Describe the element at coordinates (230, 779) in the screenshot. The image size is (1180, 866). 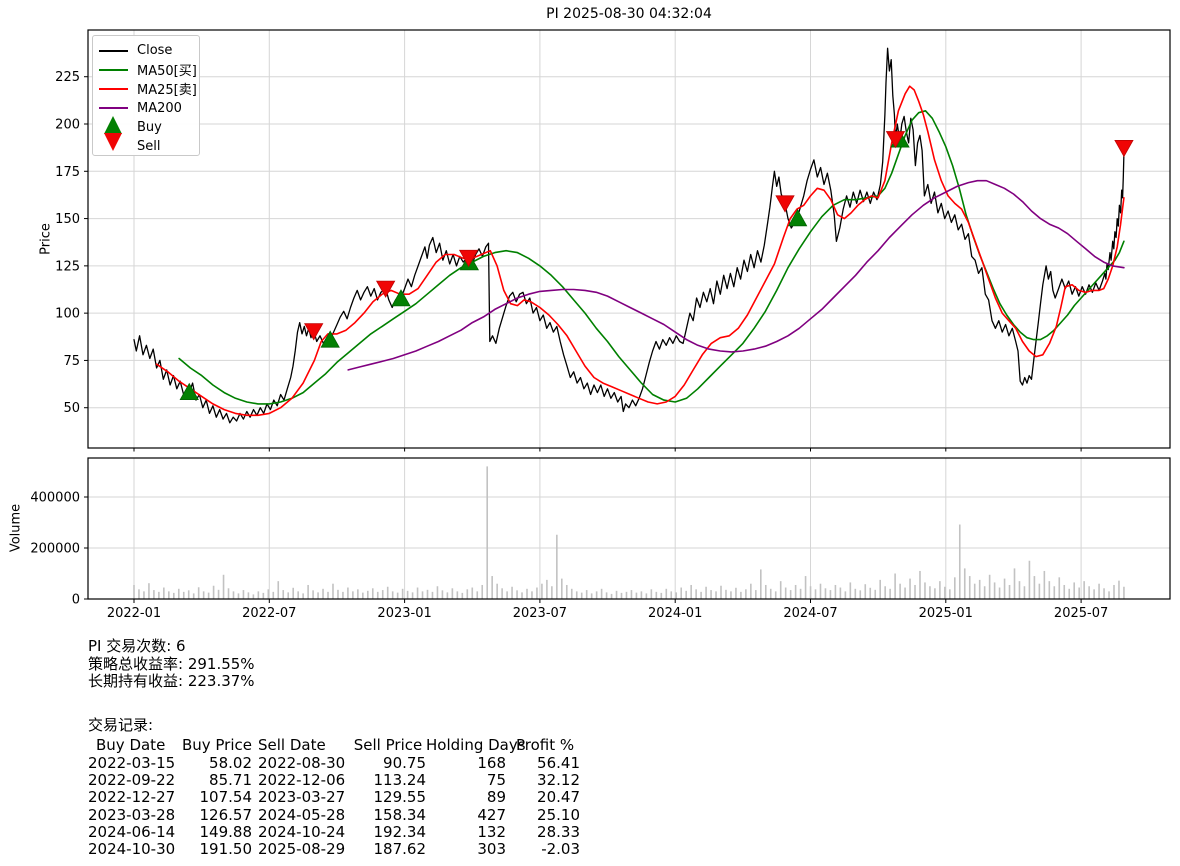
I see `trade-cell: 85.71` at that location.